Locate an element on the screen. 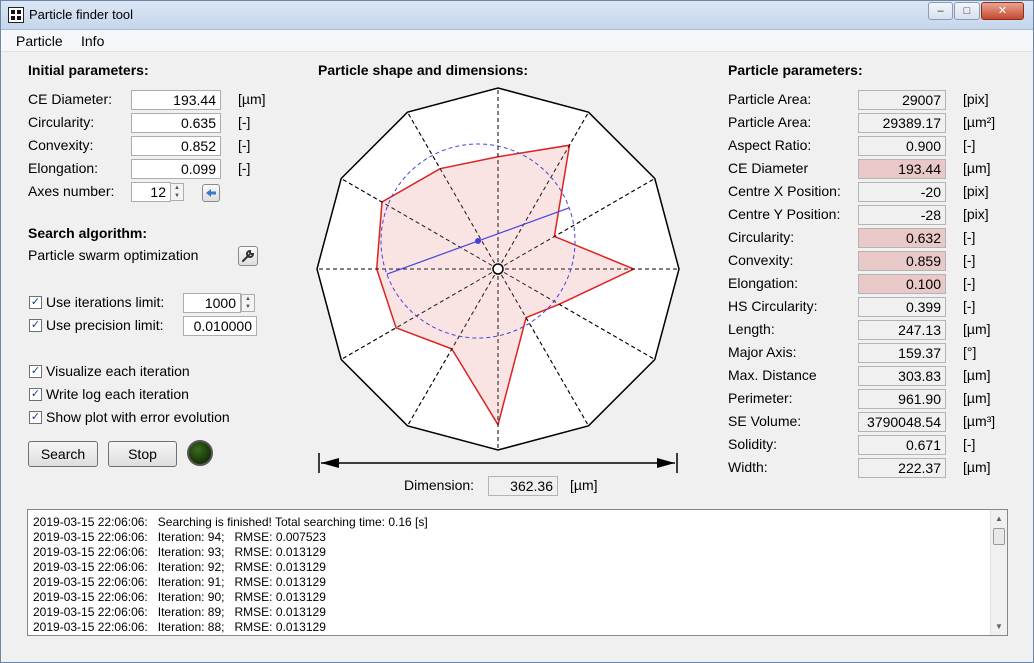 The height and width of the screenshot is (663, 1034). centroid-marker is located at coordinates (478, 241).